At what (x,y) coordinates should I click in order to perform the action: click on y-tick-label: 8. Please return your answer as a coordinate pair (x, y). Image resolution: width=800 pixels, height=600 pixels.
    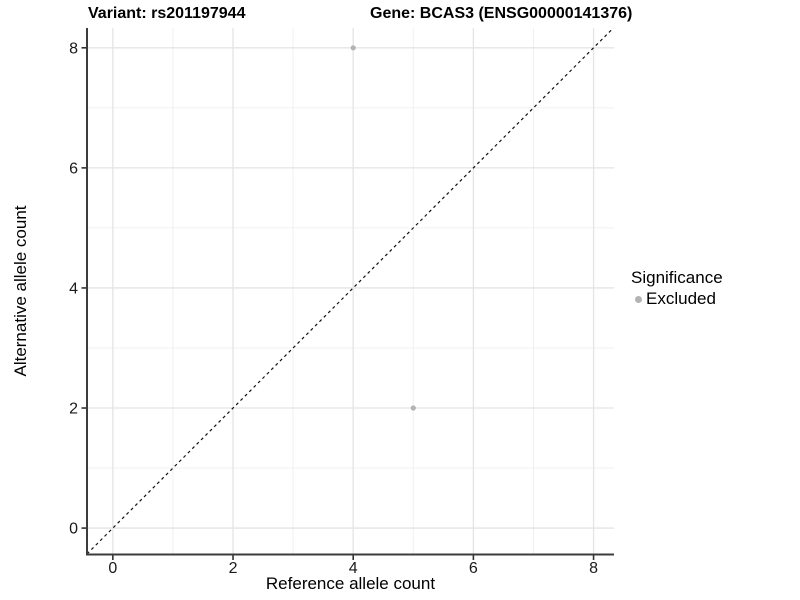
    Looking at the image, I should click on (73, 48).